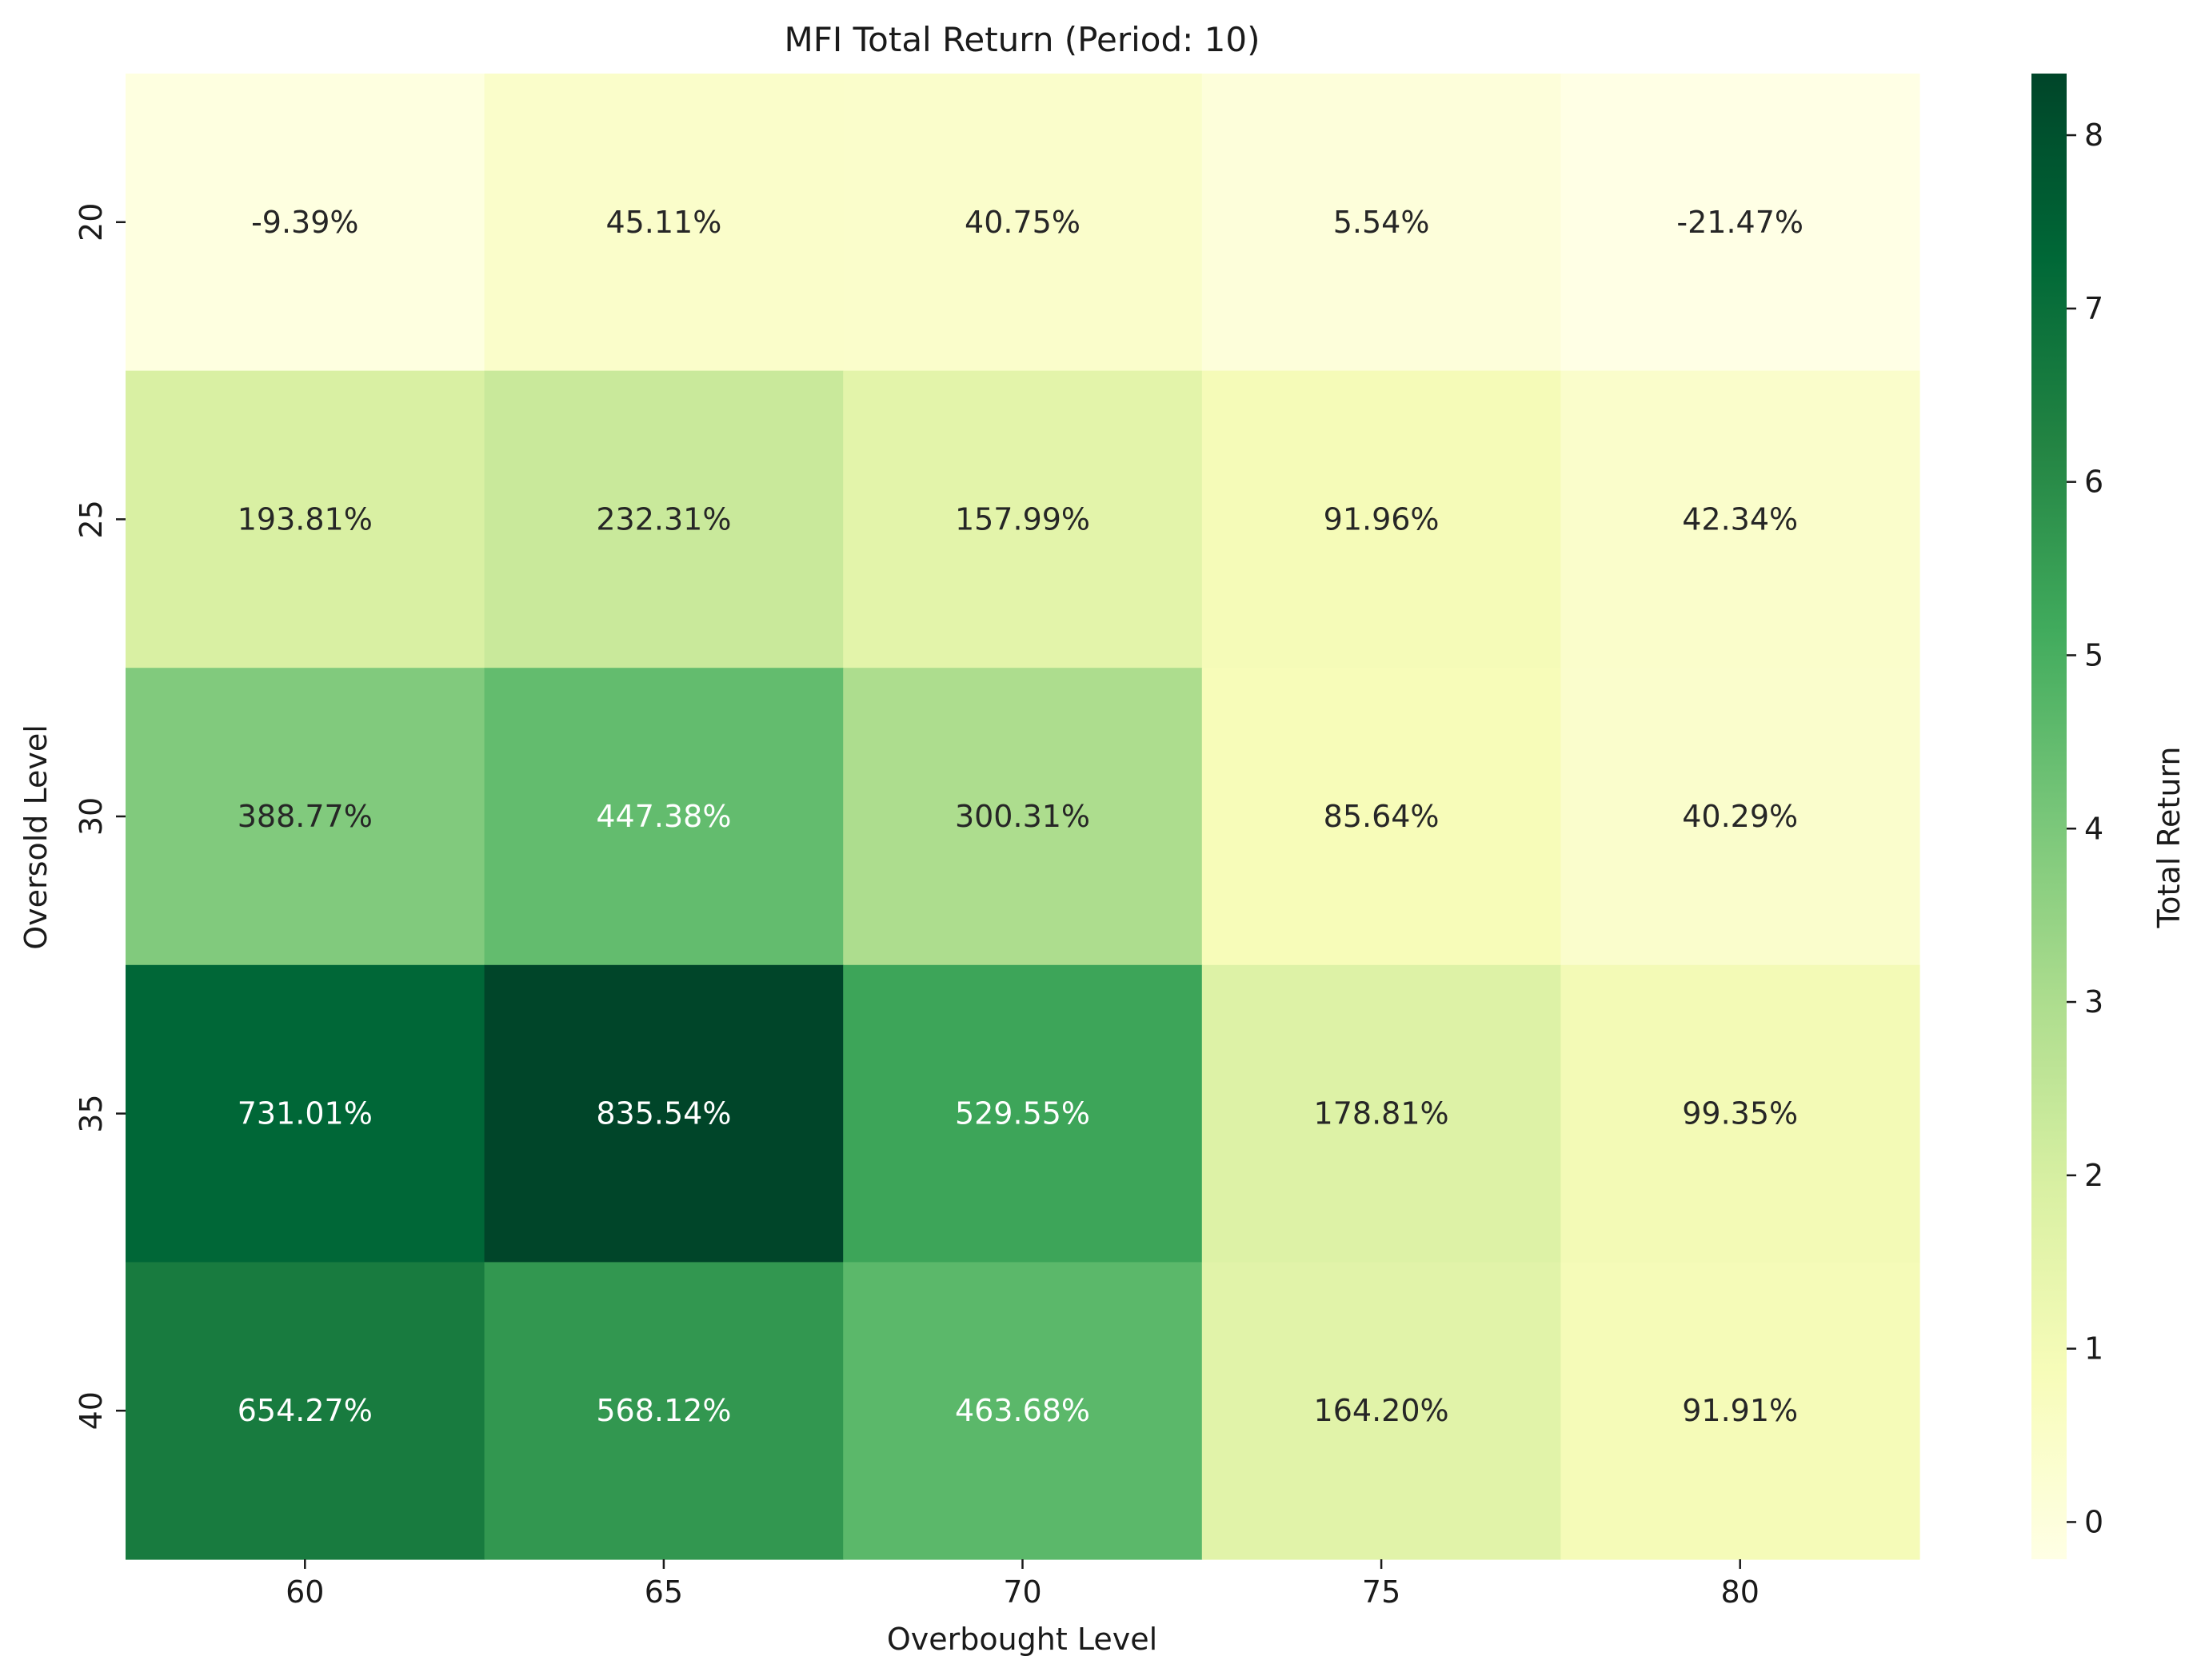  I want to click on chart-title: MFI Total Return (Period: 10), so click(1022, 39).